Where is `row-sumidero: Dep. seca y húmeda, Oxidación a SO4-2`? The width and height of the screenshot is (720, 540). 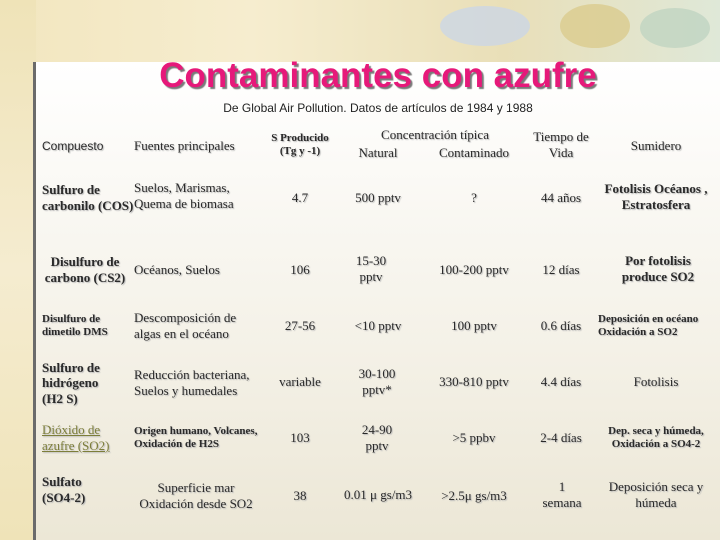 row-sumidero: Dep. seca y húmeda, Oxidación a SO4-2 is located at coordinates (656, 437).